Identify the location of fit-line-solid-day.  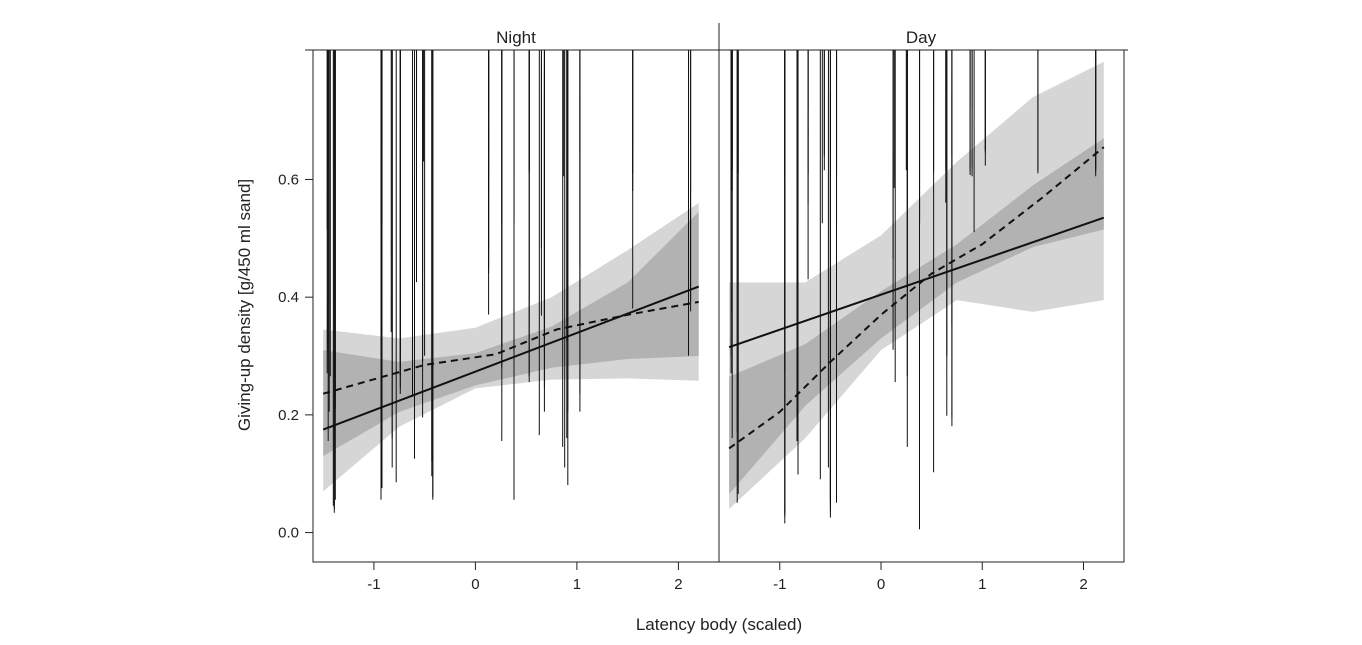
(916, 282).